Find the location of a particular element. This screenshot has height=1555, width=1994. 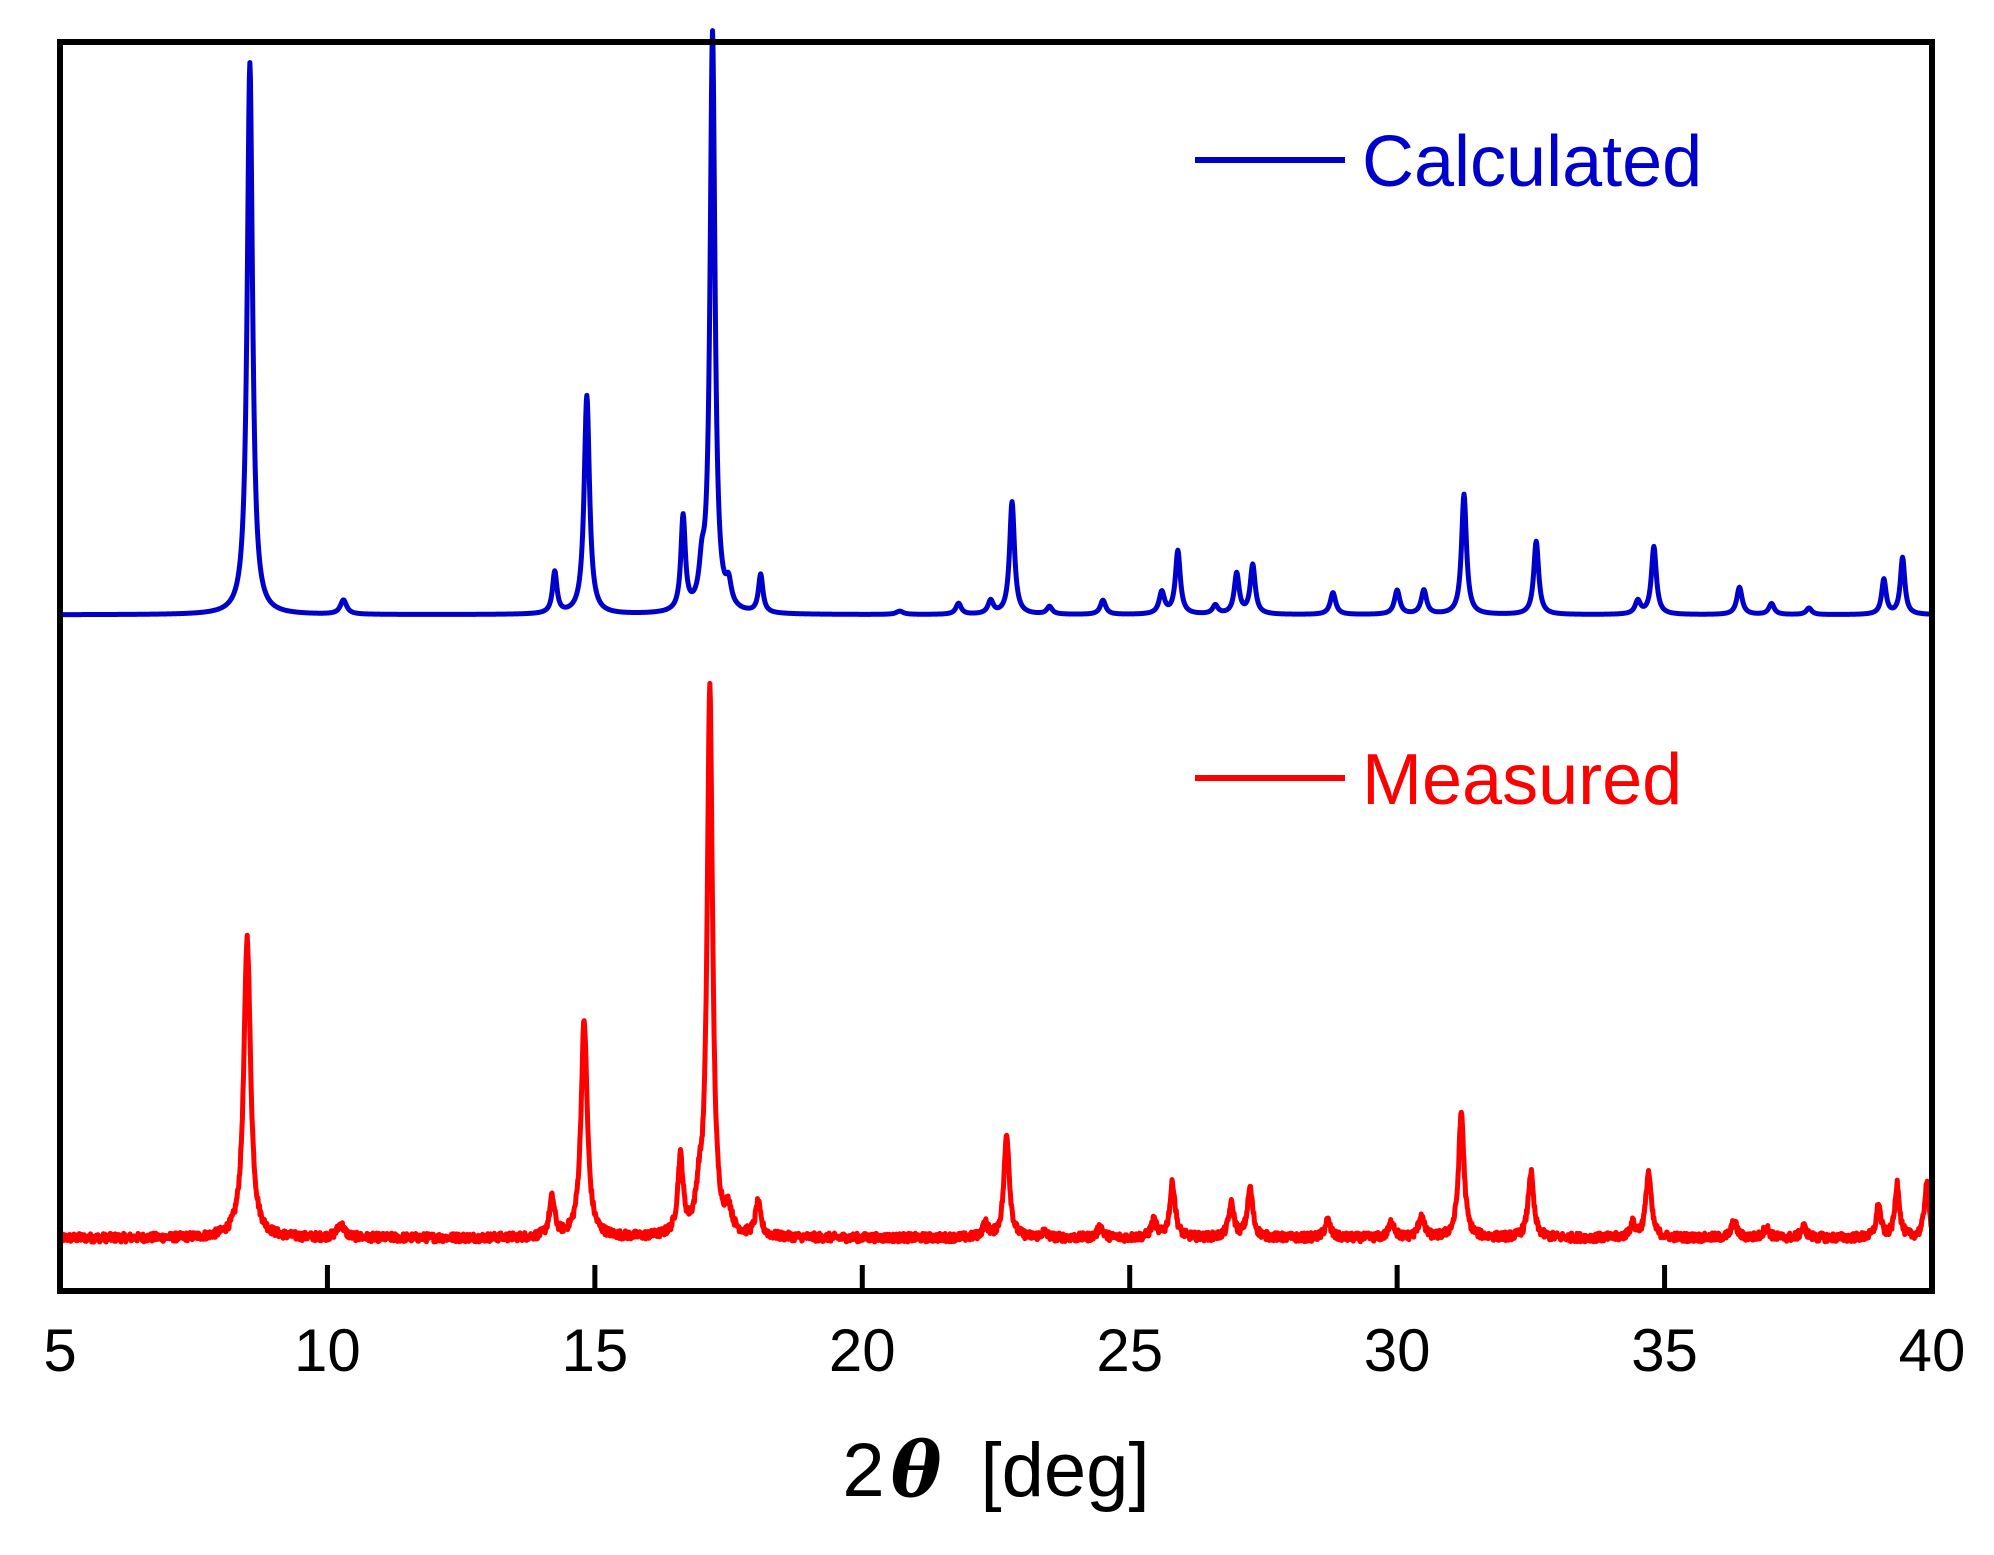

x-axis-label-prefix: 2 is located at coordinates (863, 1470).